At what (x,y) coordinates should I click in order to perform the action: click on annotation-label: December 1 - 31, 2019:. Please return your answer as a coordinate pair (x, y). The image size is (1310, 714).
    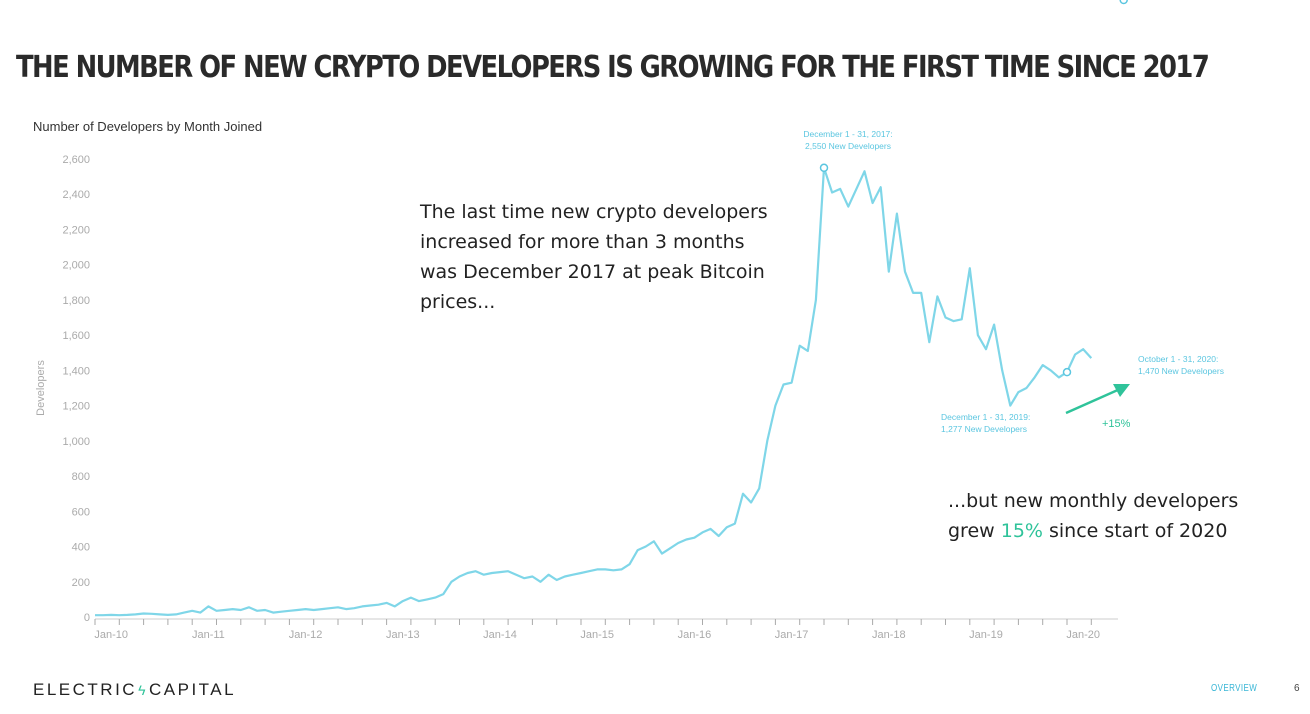
    Looking at the image, I should click on (985, 417).